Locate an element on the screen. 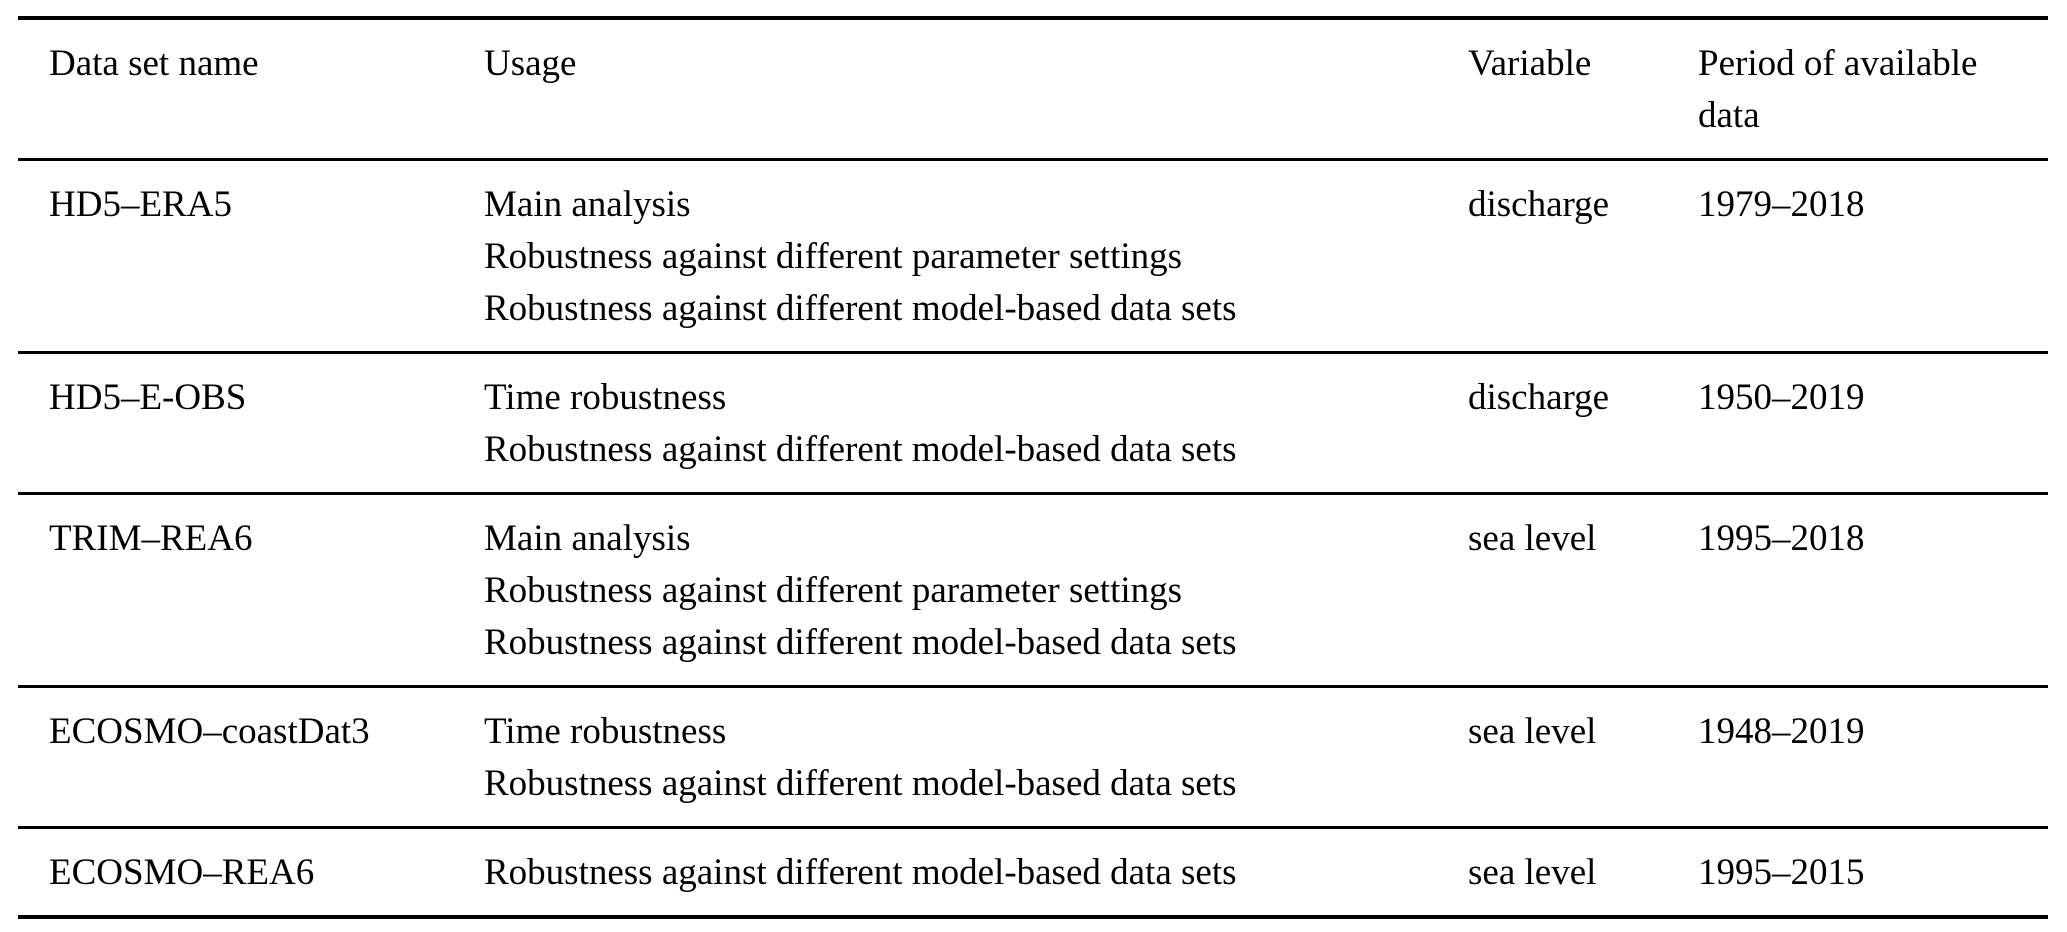  period-cell: 1950–2019 is located at coordinates (1781, 397).